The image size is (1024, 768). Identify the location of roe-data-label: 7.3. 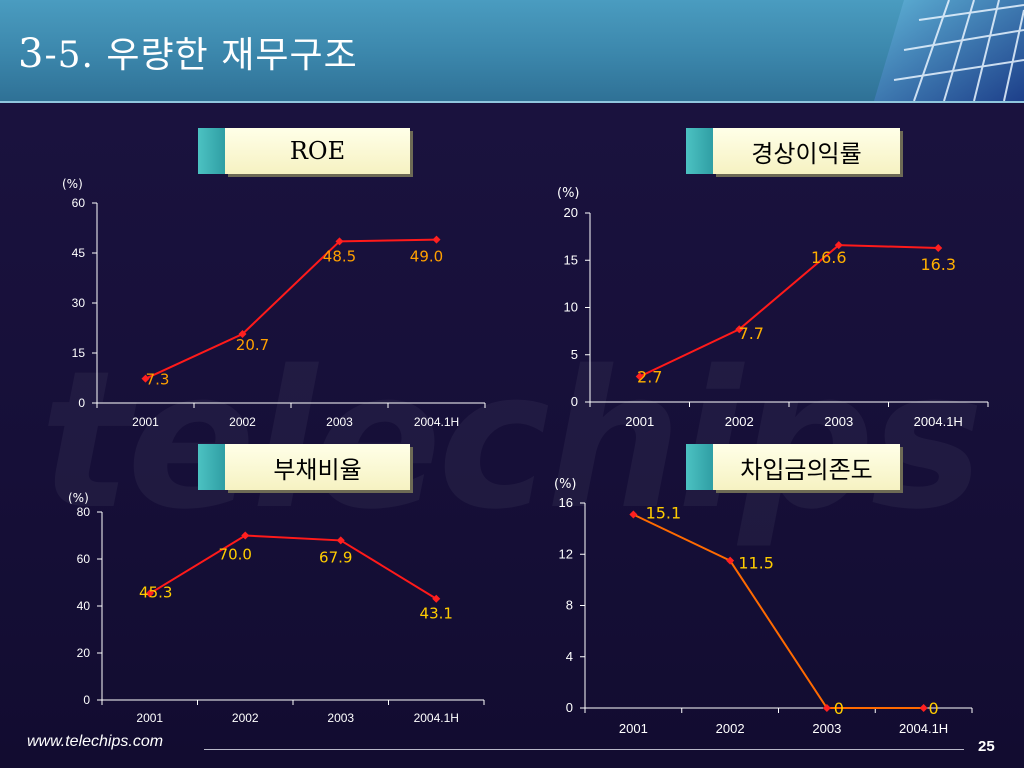
(158, 380).